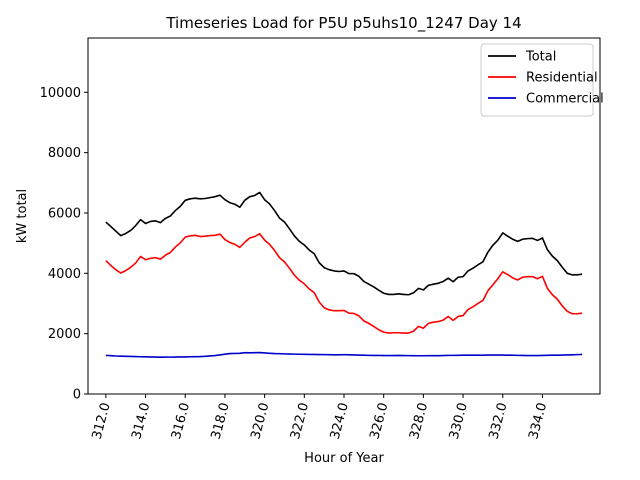 The height and width of the screenshot is (480, 640). Describe the element at coordinates (64, 274) in the screenshot. I see `y-tick-label: 4000` at that location.